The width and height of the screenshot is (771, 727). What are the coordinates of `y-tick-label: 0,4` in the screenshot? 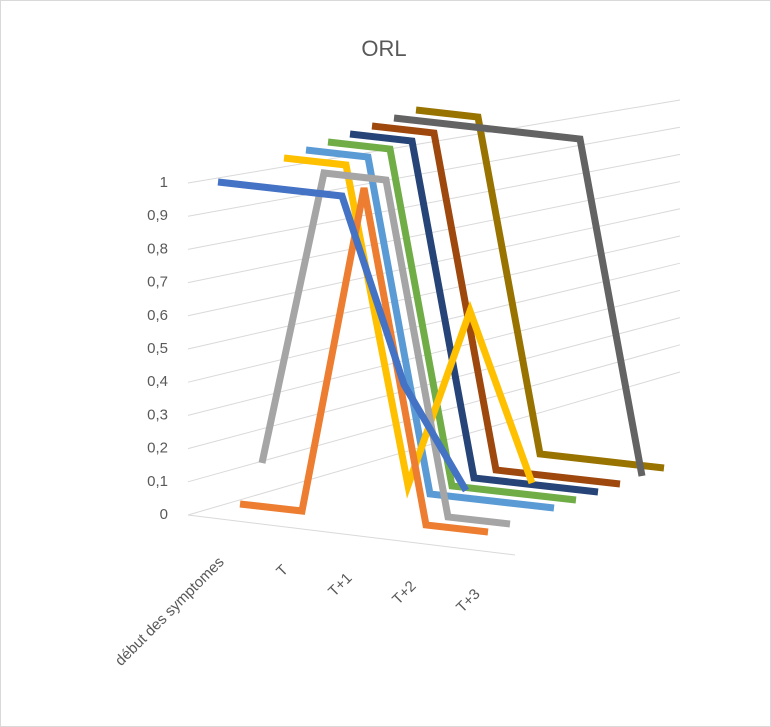 It's located at (157, 381).